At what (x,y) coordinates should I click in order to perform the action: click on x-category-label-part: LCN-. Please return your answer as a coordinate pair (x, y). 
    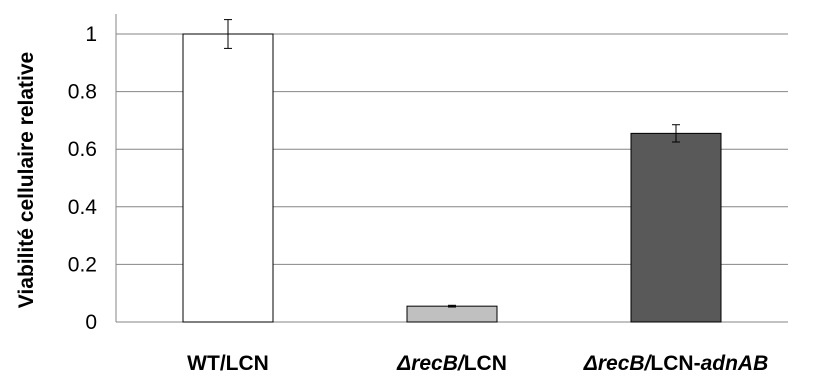
    Looking at the image, I should click on (675, 363).